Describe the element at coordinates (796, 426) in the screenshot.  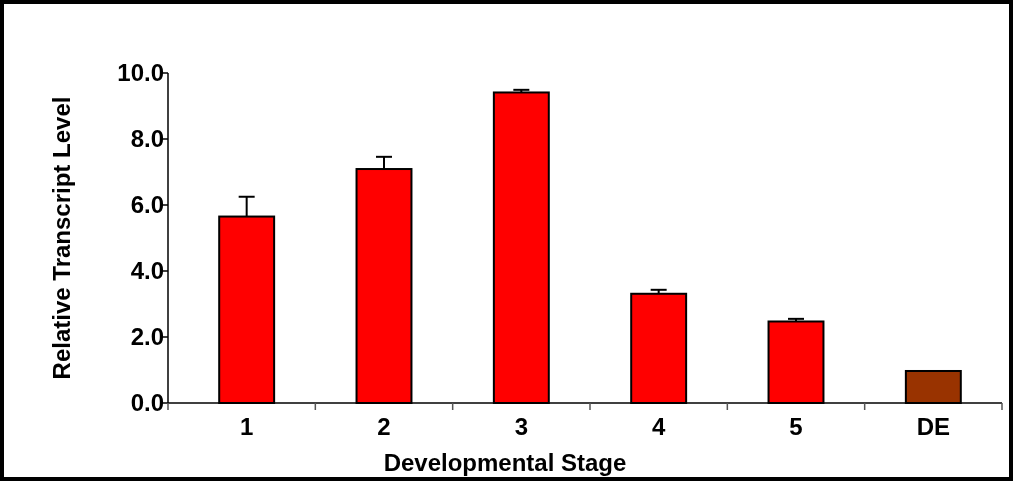
I see `x-tick-label: 5` at that location.